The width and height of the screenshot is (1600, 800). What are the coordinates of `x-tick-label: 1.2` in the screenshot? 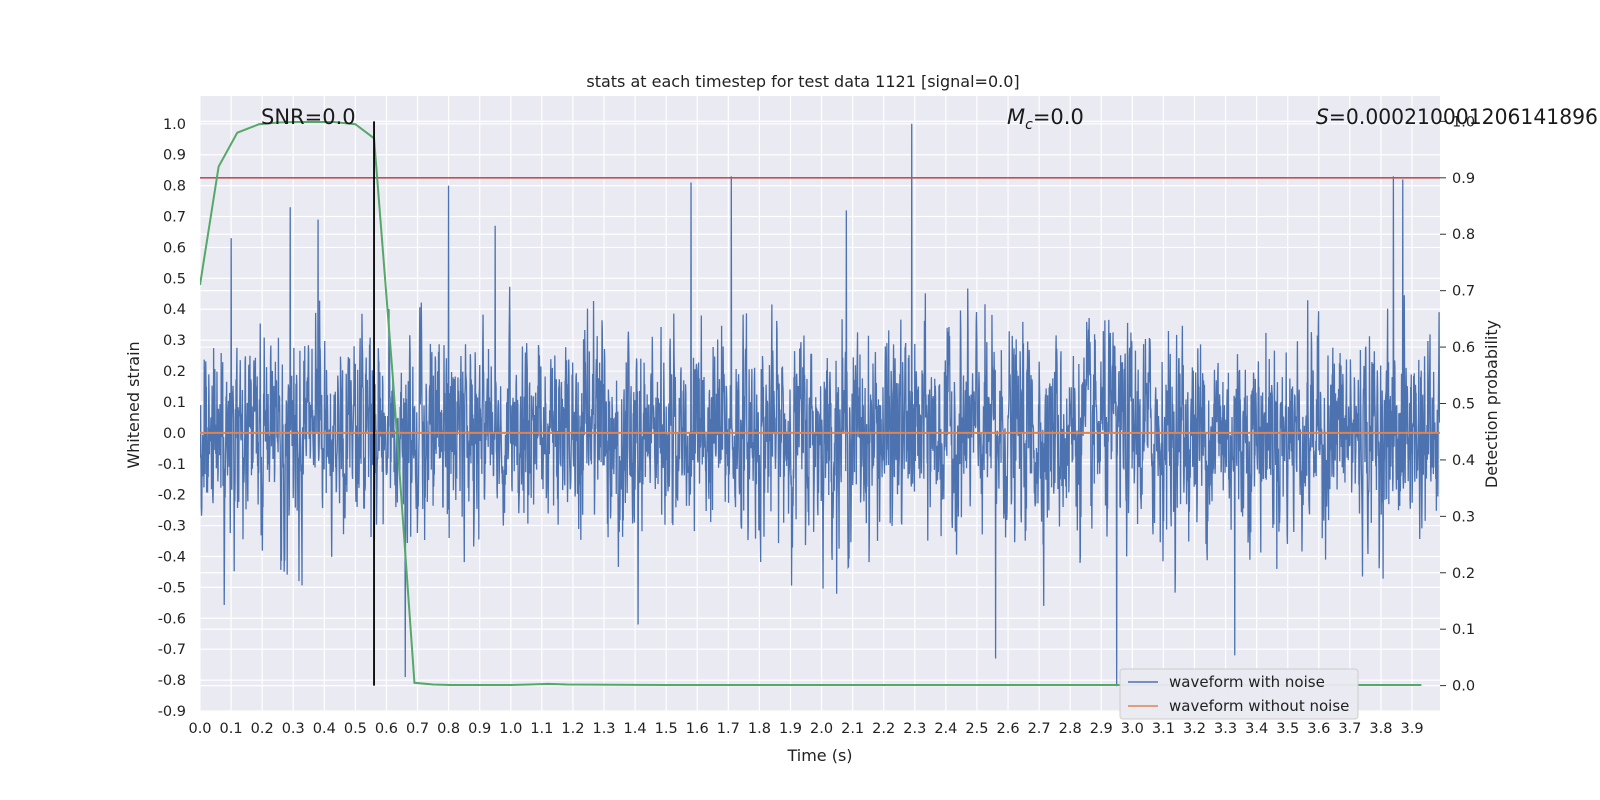 It's located at (572, 729).